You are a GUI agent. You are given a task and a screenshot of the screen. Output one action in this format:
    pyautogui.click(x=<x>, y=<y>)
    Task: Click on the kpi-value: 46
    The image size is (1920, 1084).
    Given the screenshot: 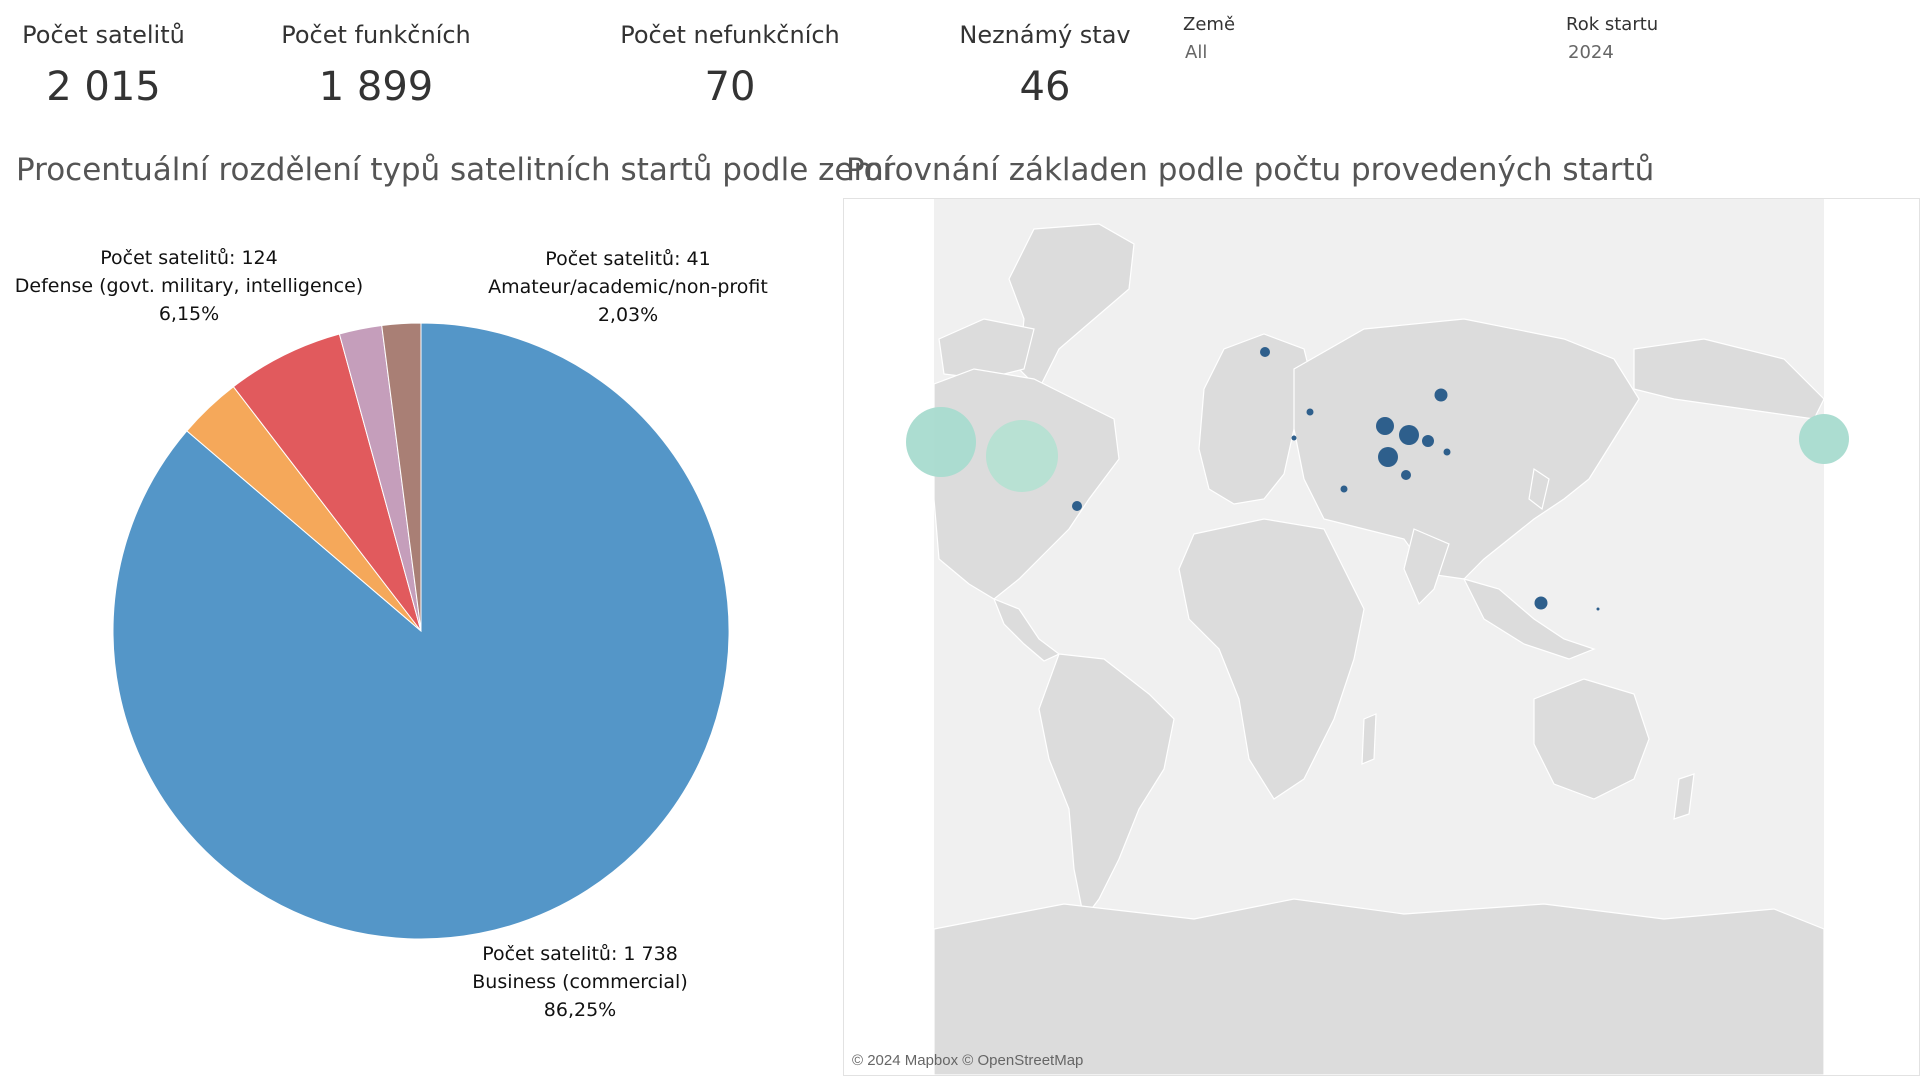 What is the action you would take?
    pyautogui.click(x=1045, y=87)
    